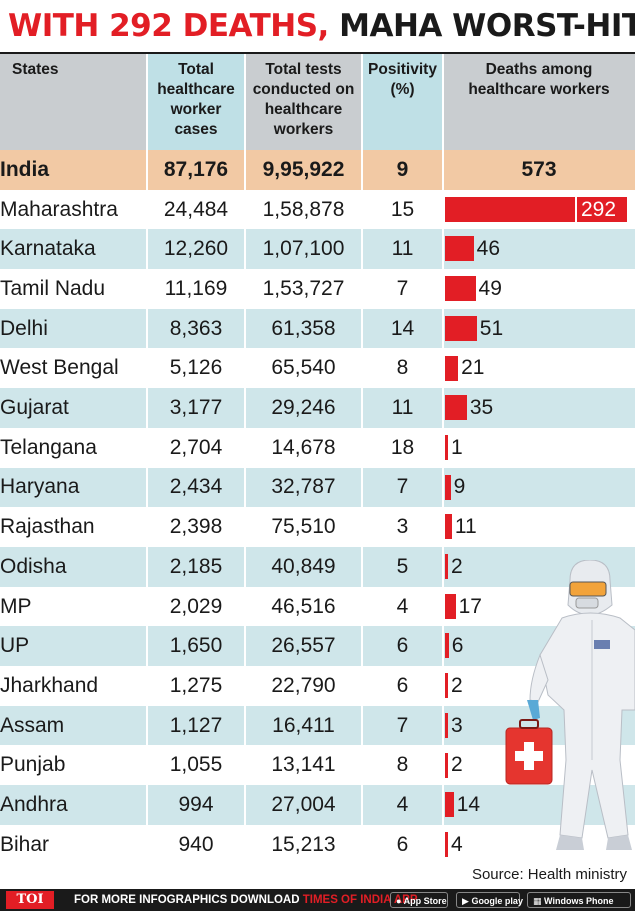 The image size is (635, 911). Describe the element at coordinates (303, 805) in the screenshot. I see `cell-tests: 27,004` at that location.